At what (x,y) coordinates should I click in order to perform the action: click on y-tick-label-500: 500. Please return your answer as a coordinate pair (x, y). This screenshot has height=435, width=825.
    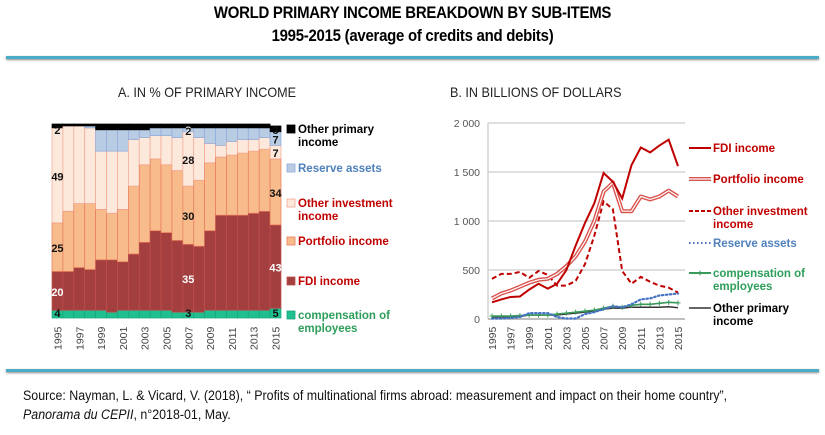
    Looking at the image, I should click on (471, 271).